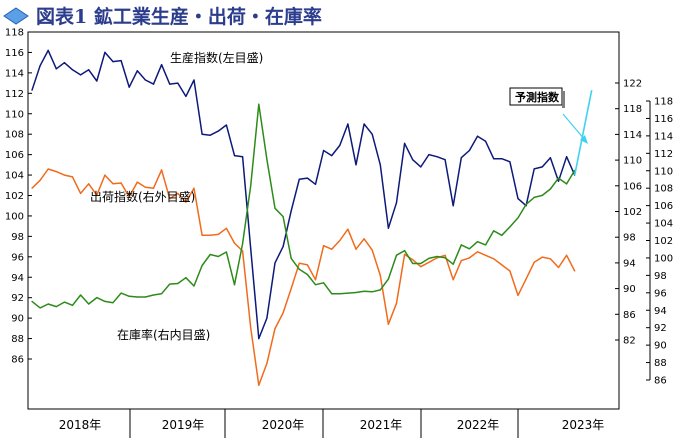 The height and width of the screenshot is (443, 683). What do you see at coordinates (663, 154) in the screenshot?
I see `y-right-outer-tick-label: 112` at bounding box center [663, 154].